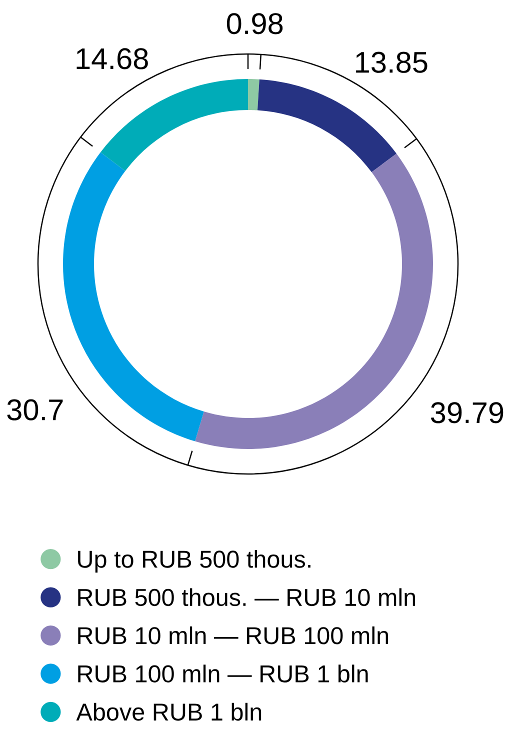  I want to click on data-label: 14.68, so click(112, 59).